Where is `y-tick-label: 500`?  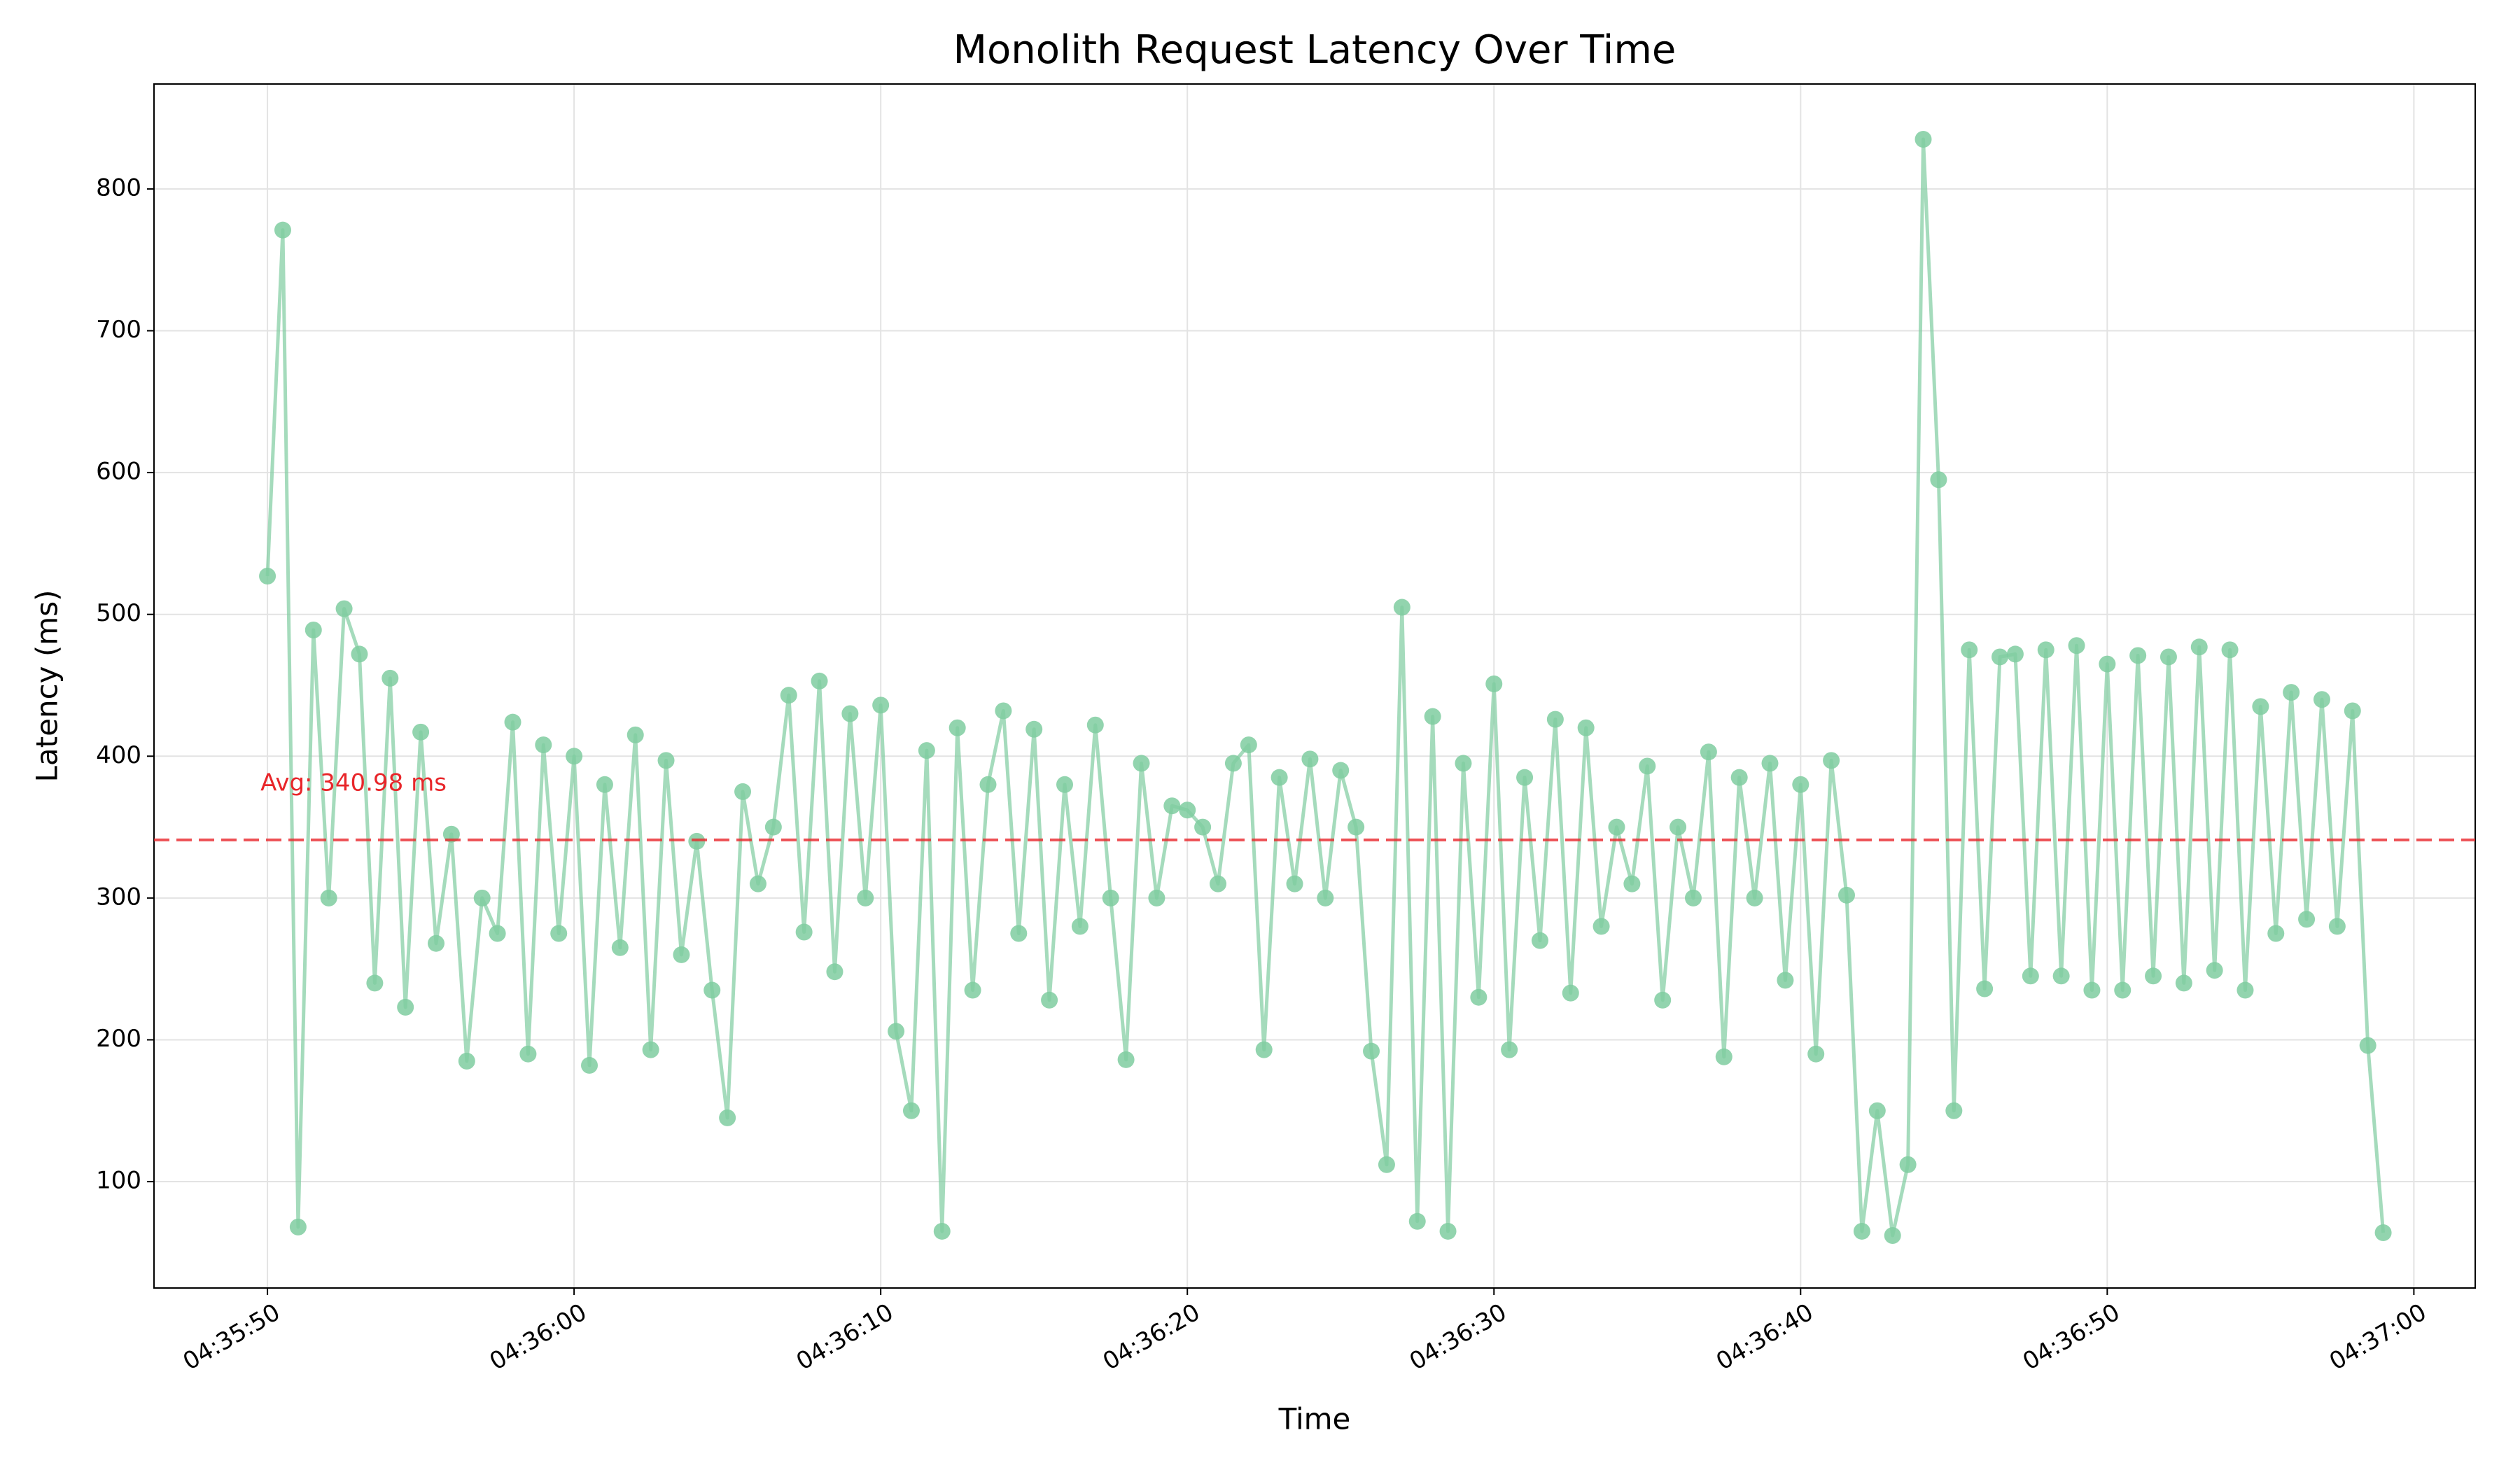
y-tick-label: 500 is located at coordinates (118, 613).